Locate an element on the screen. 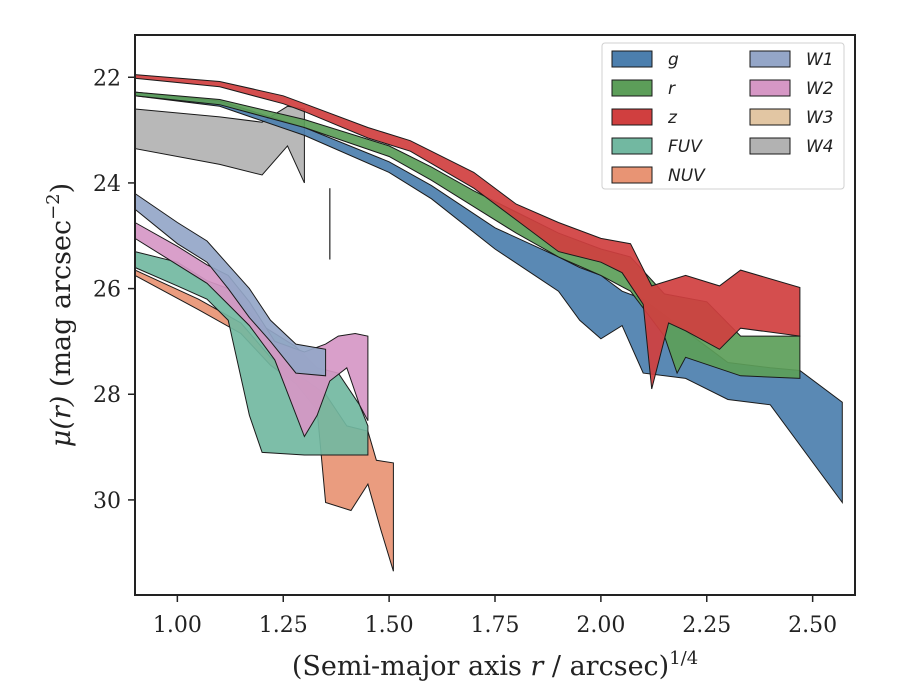 The height and width of the screenshot is (700, 900). legend-label-w2: W2 is located at coordinates (820, 89).